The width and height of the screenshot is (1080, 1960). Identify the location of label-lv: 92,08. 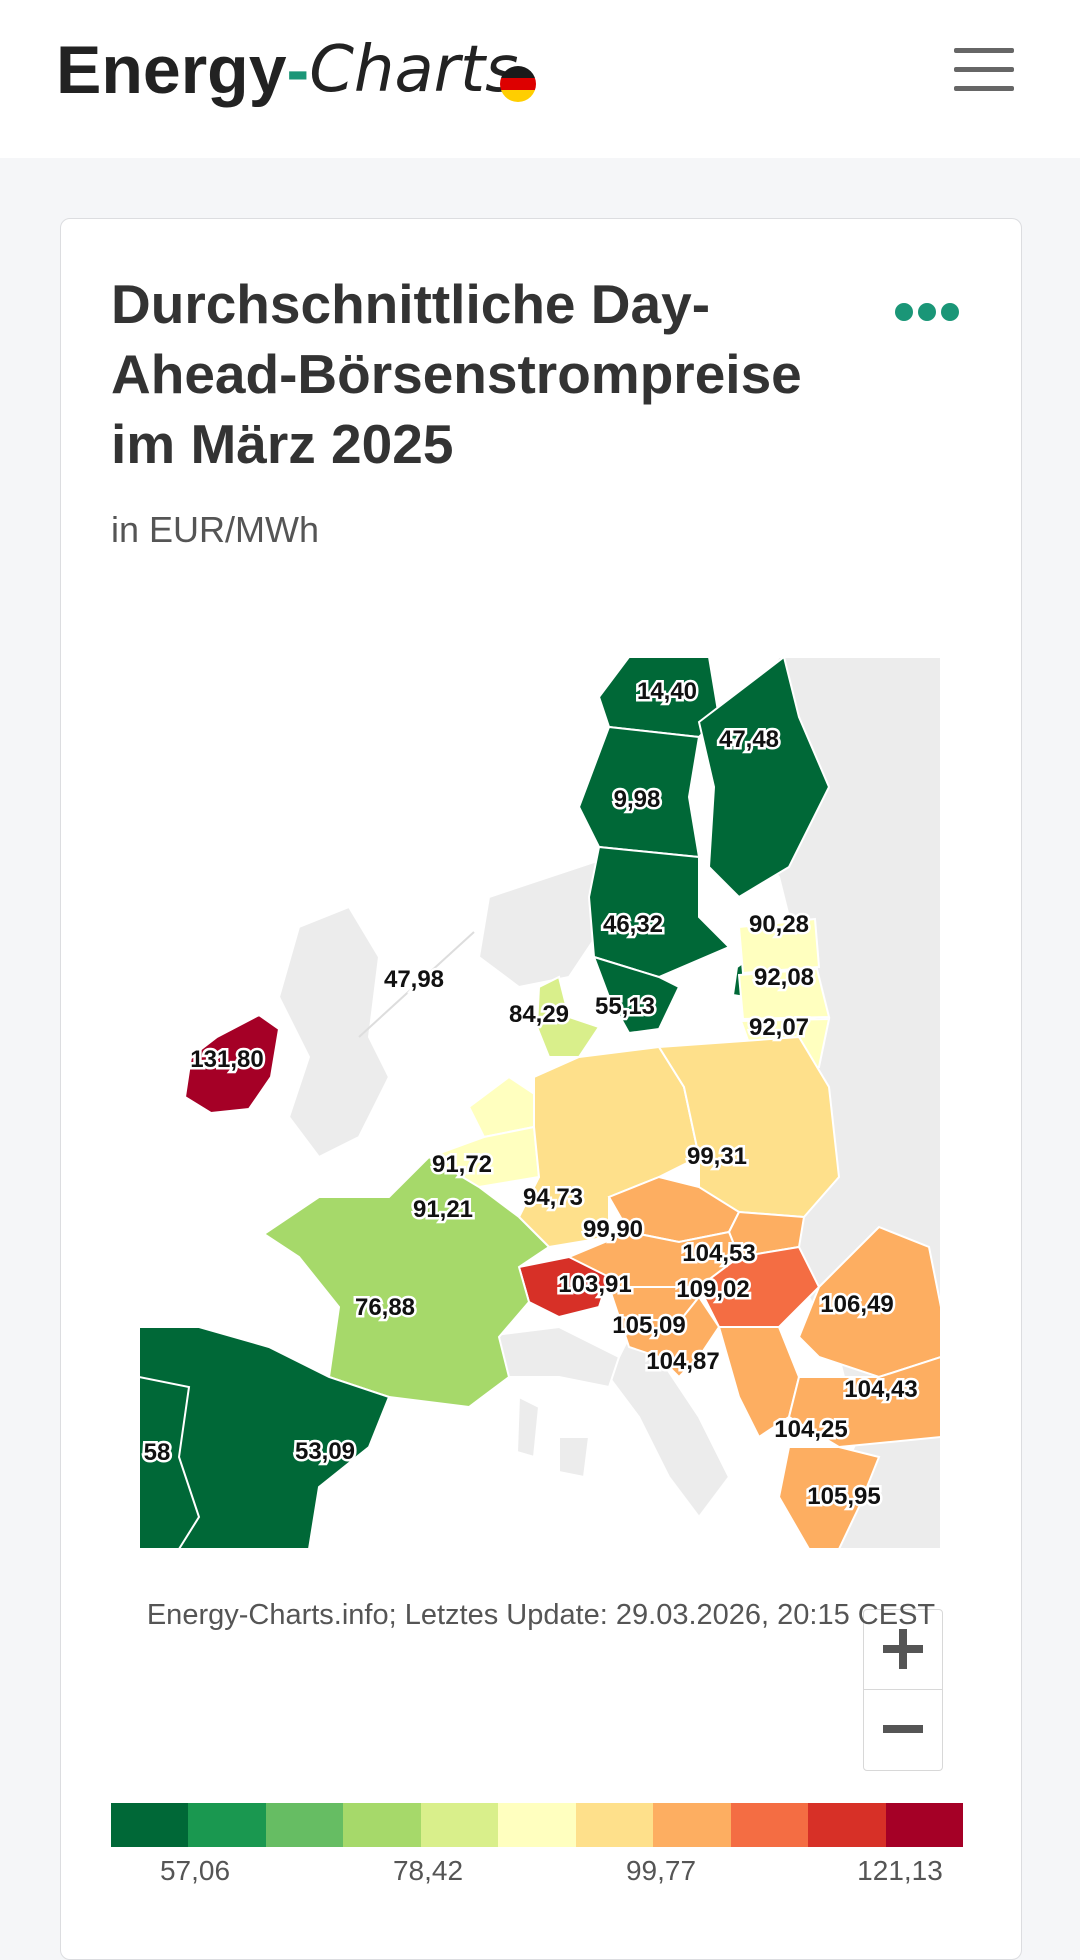
(784, 977).